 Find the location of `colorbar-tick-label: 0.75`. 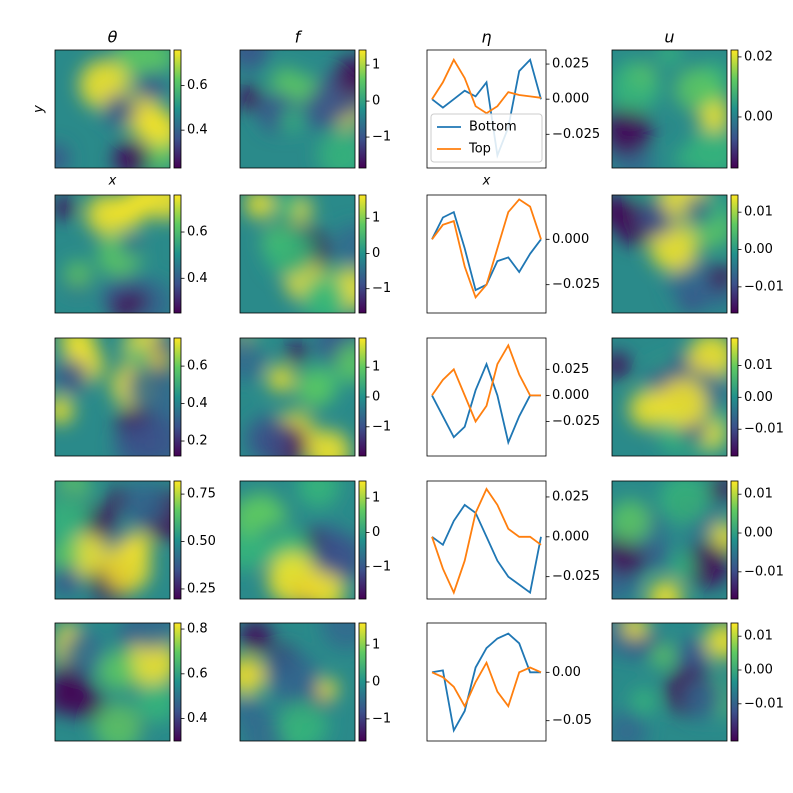

colorbar-tick-label: 0.75 is located at coordinates (201, 494).